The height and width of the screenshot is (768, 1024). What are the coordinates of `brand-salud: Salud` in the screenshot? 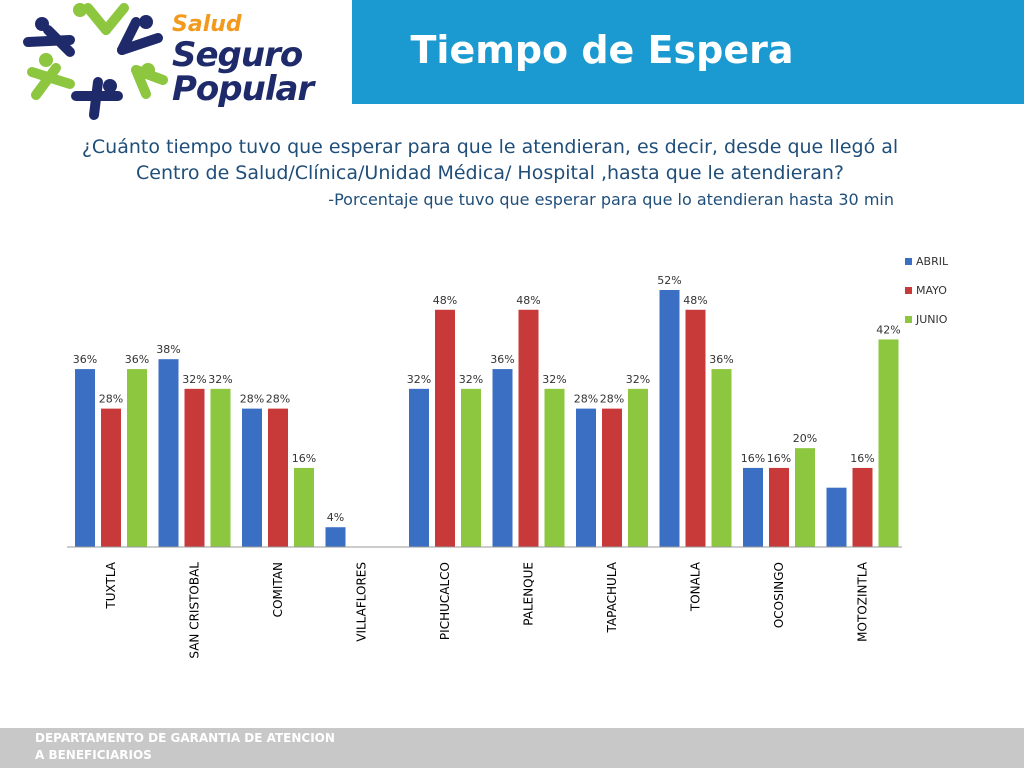 It's located at (207, 24).